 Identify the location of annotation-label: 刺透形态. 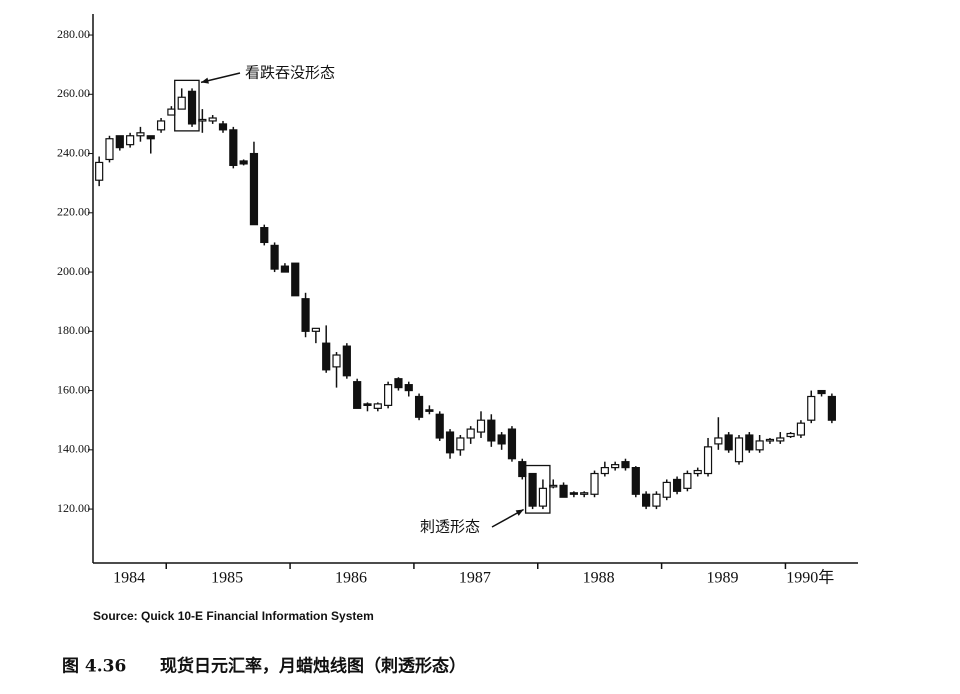
(450, 527).